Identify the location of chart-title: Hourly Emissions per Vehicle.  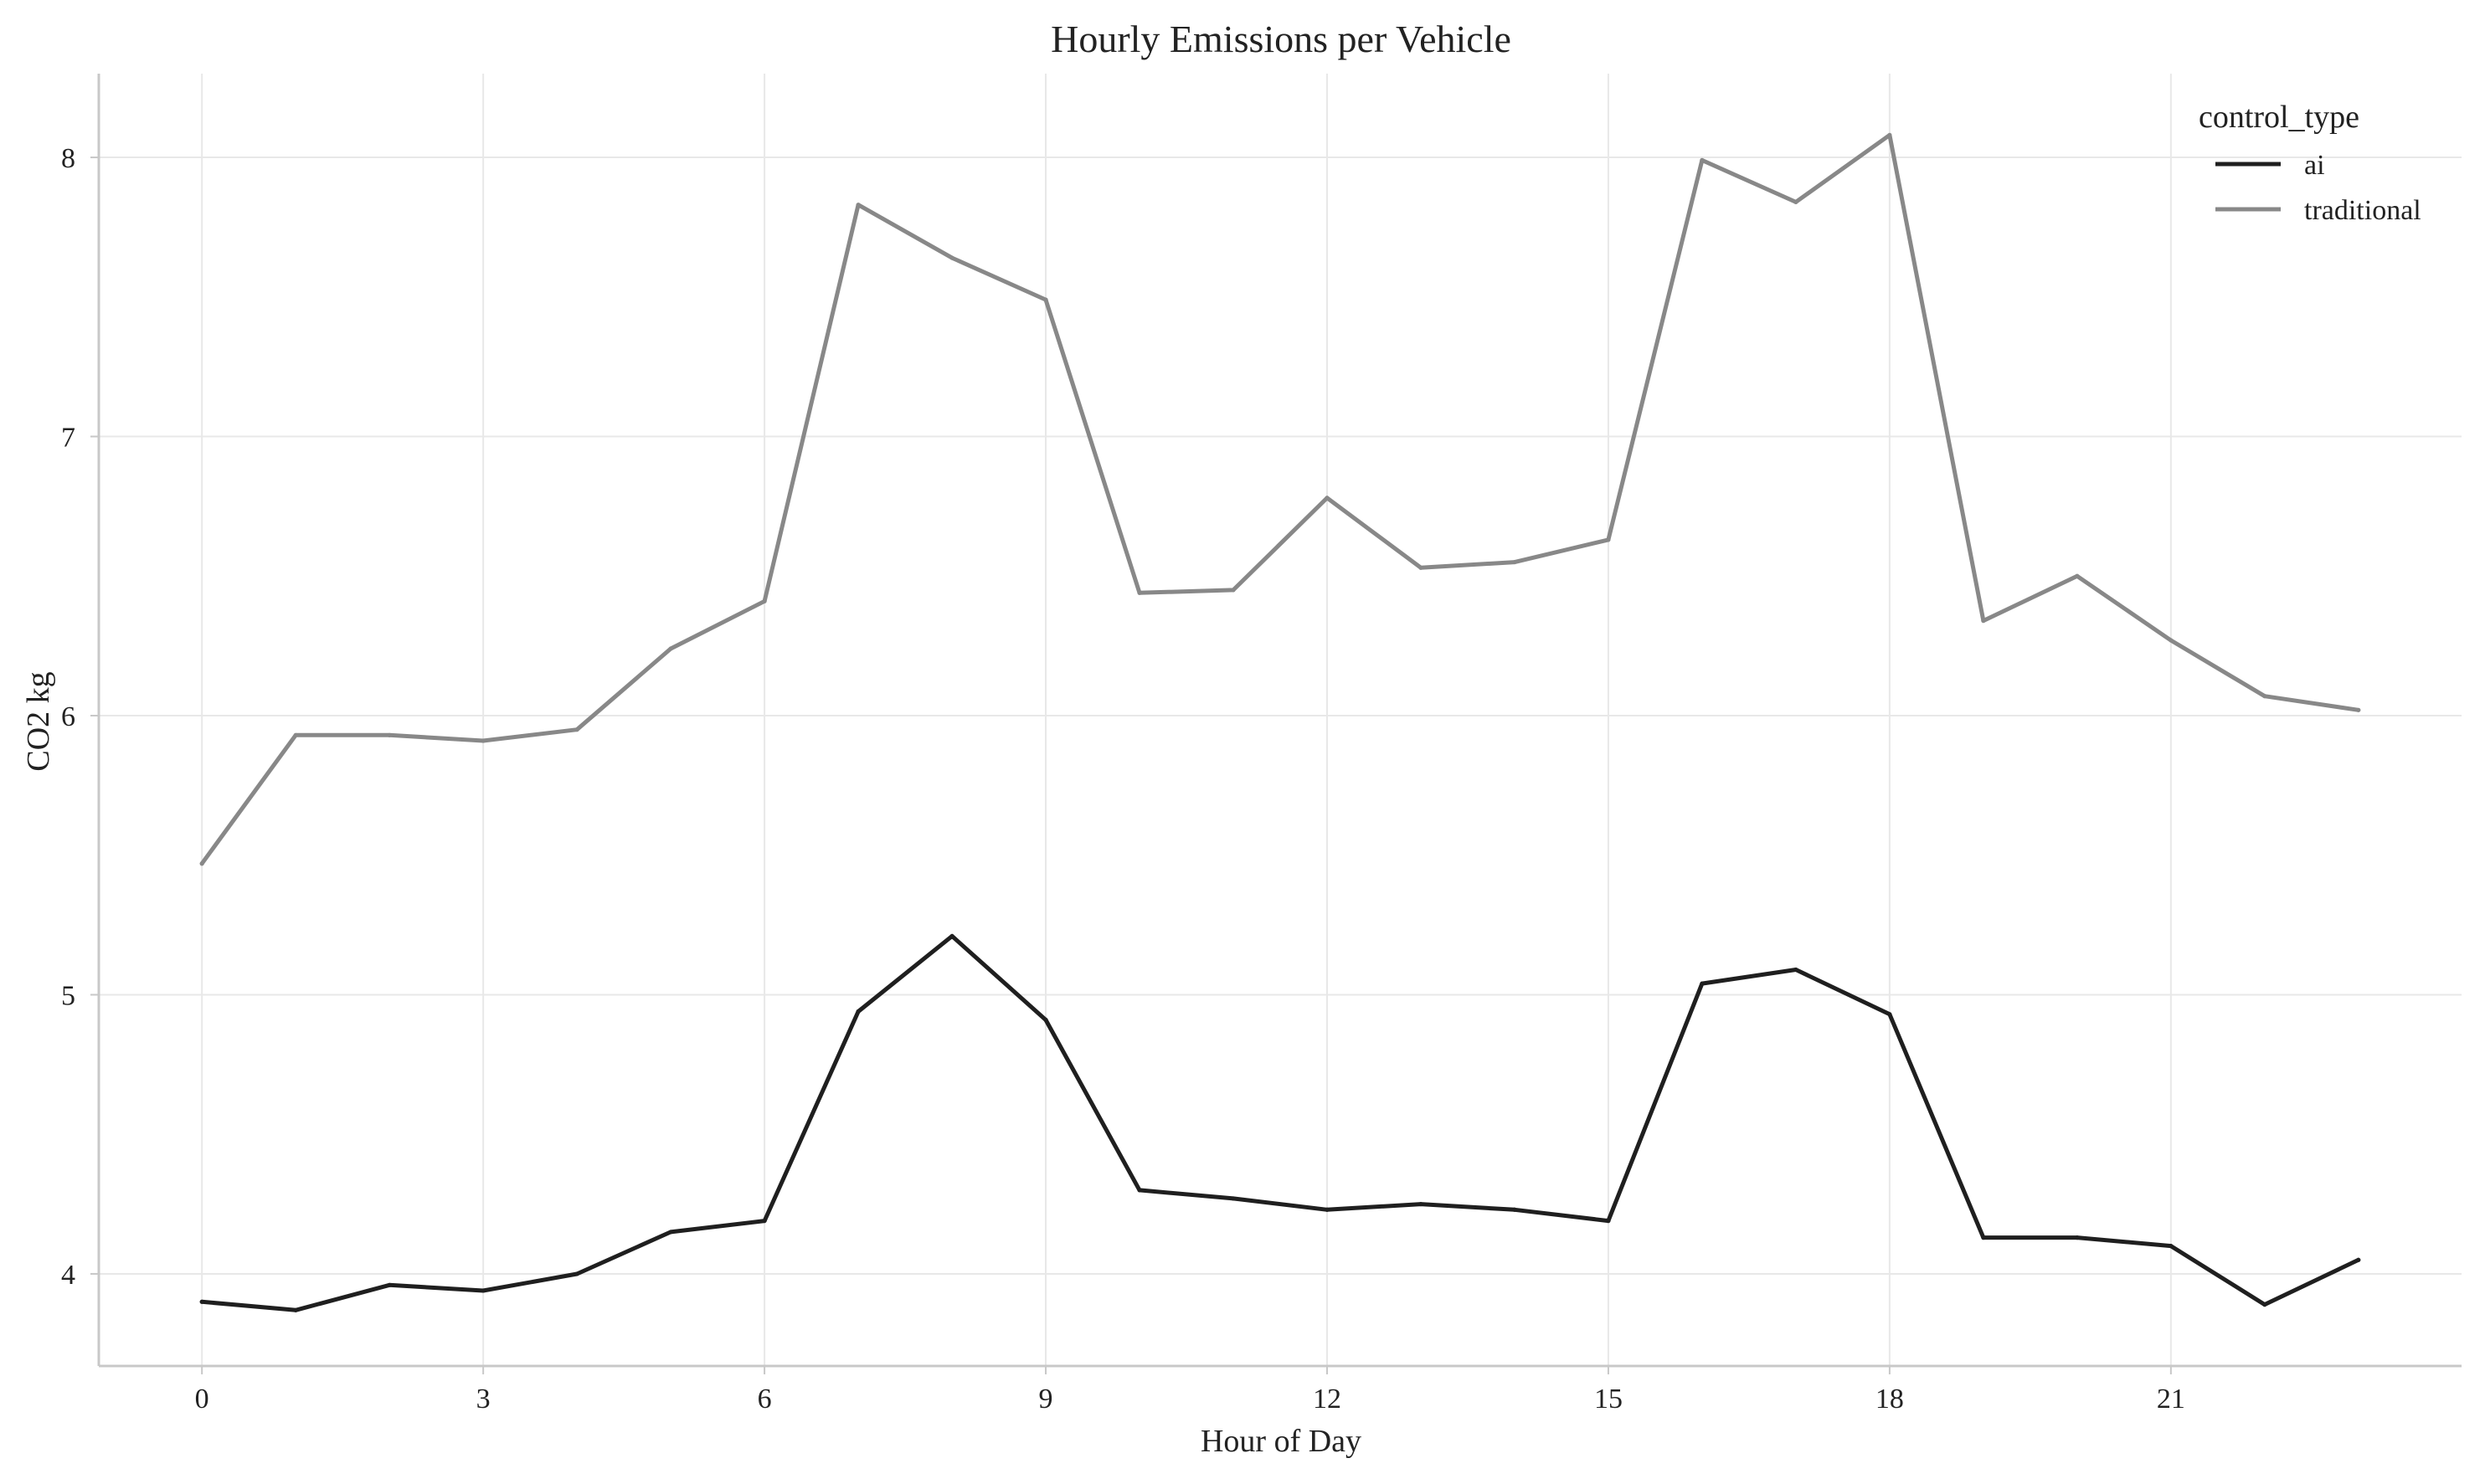
(1281, 39).